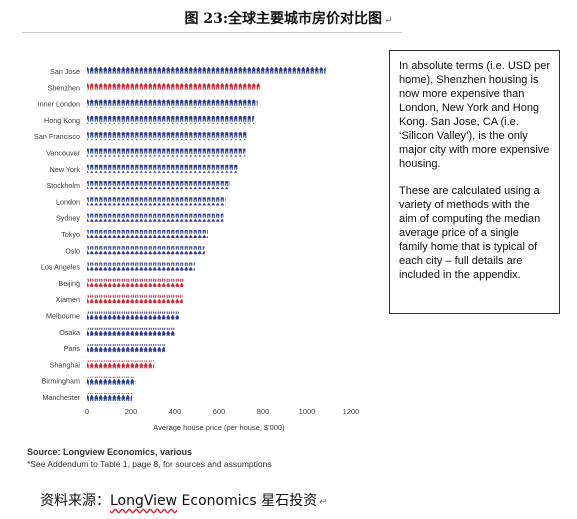 Image resolution: width=577 pixels, height=519 pixels. I want to click on bar-melbourne, so click(133, 315).